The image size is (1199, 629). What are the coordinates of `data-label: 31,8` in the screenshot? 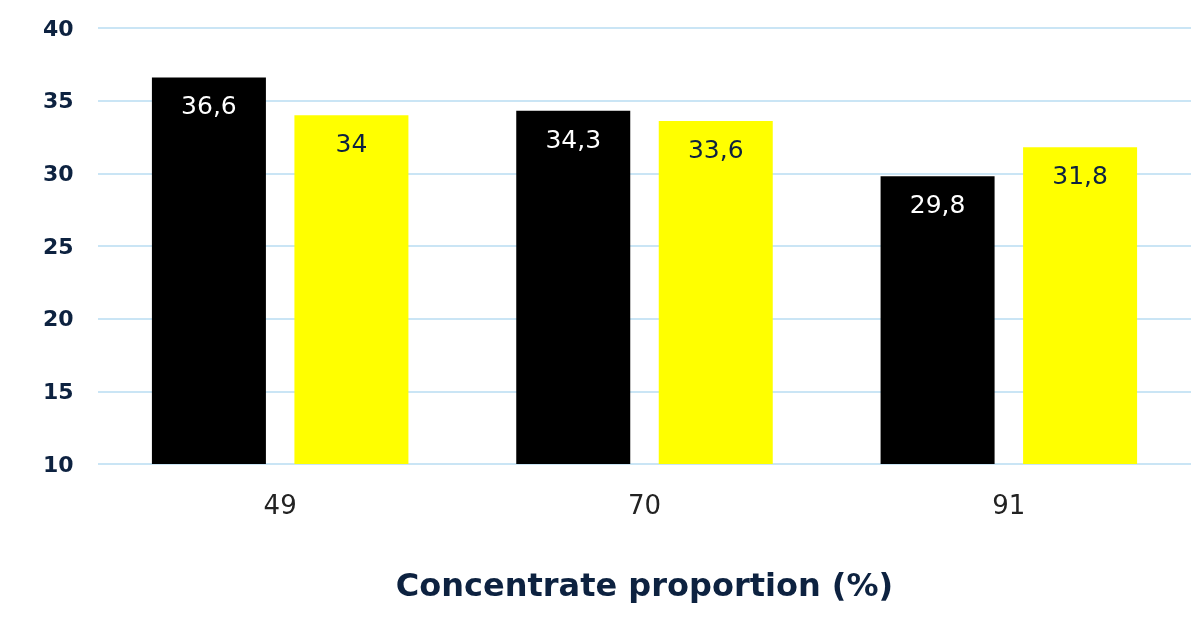 It's located at (1080, 176).